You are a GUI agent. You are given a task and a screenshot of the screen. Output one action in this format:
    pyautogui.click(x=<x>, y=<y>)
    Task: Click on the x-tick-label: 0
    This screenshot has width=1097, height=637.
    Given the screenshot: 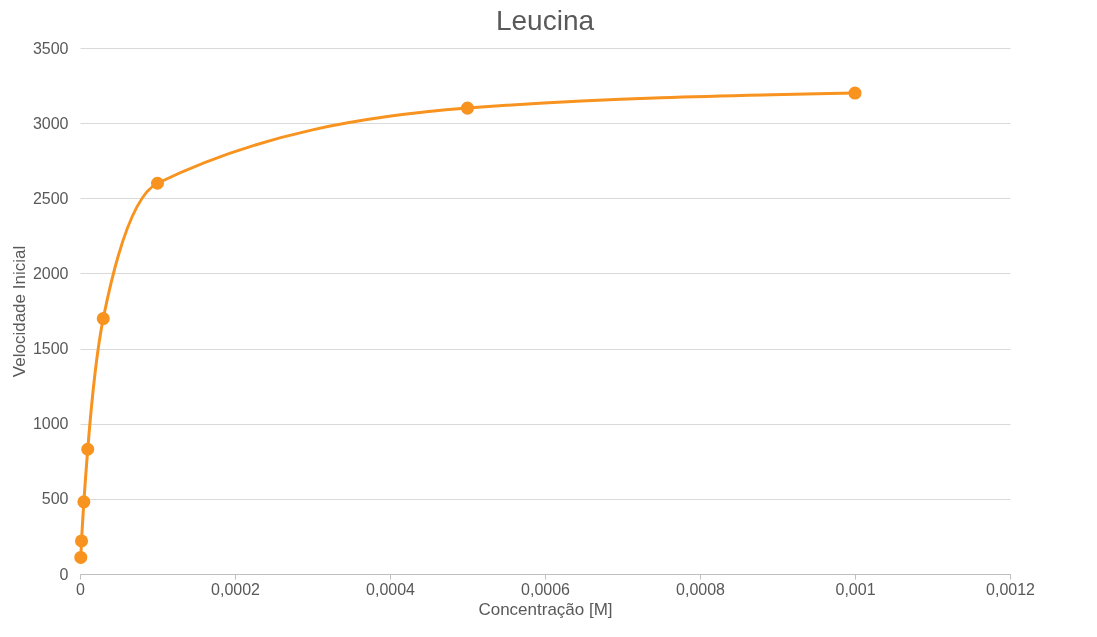 What is the action you would take?
    pyautogui.click(x=81, y=589)
    